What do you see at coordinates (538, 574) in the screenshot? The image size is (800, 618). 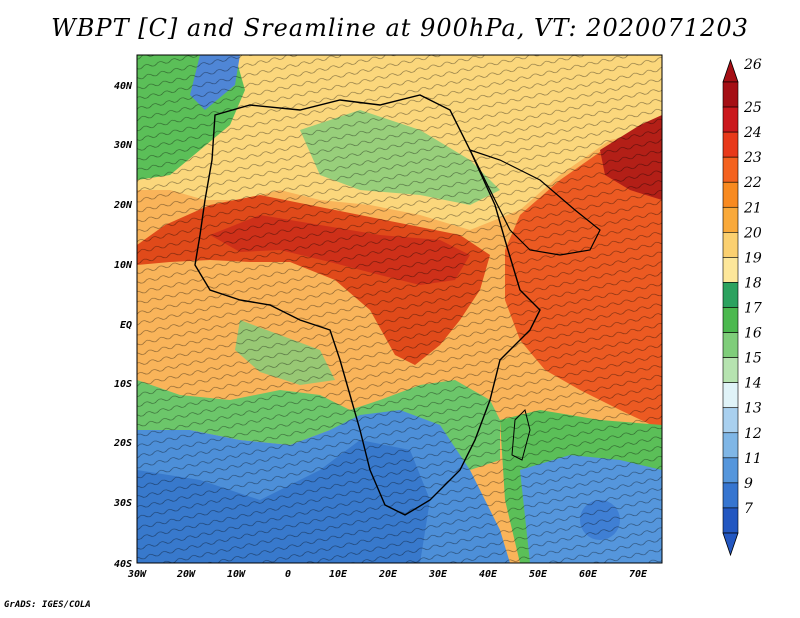 I see `lon-tick: 50E` at bounding box center [538, 574].